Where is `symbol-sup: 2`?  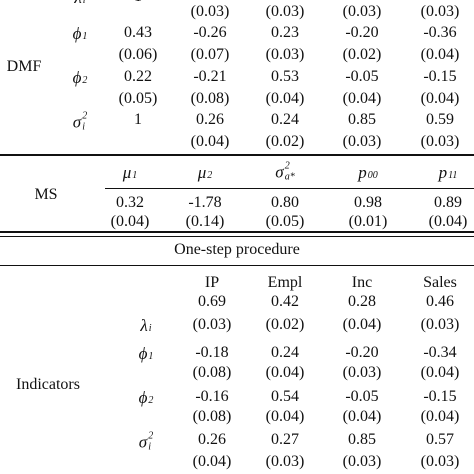
symbol-sup: 2 is located at coordinates (151, 436).